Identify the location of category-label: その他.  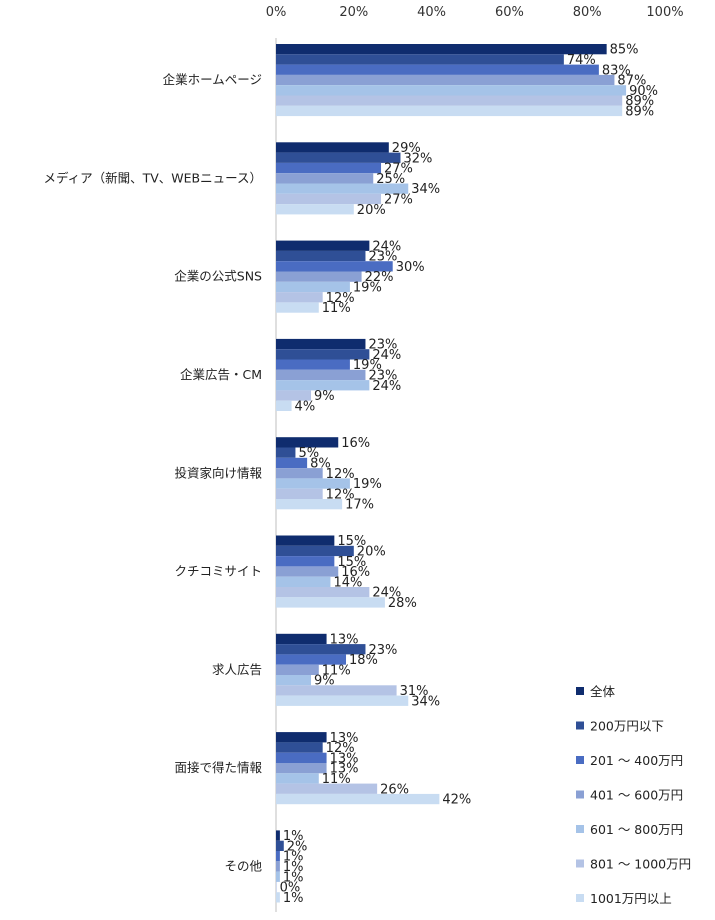
(243, 865).